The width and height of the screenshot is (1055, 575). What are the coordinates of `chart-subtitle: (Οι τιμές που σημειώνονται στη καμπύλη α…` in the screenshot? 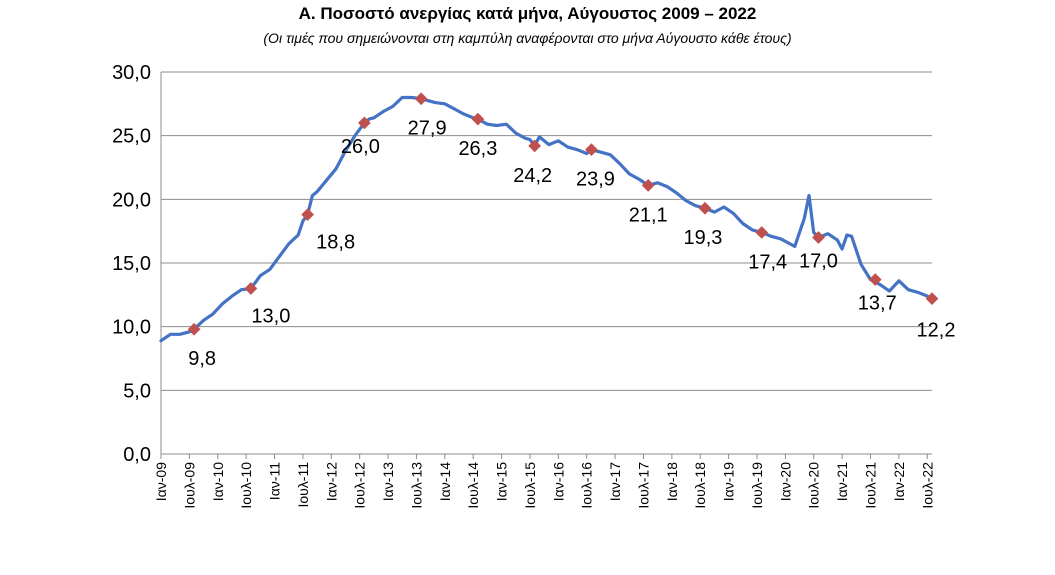 It's located at (527, 38).